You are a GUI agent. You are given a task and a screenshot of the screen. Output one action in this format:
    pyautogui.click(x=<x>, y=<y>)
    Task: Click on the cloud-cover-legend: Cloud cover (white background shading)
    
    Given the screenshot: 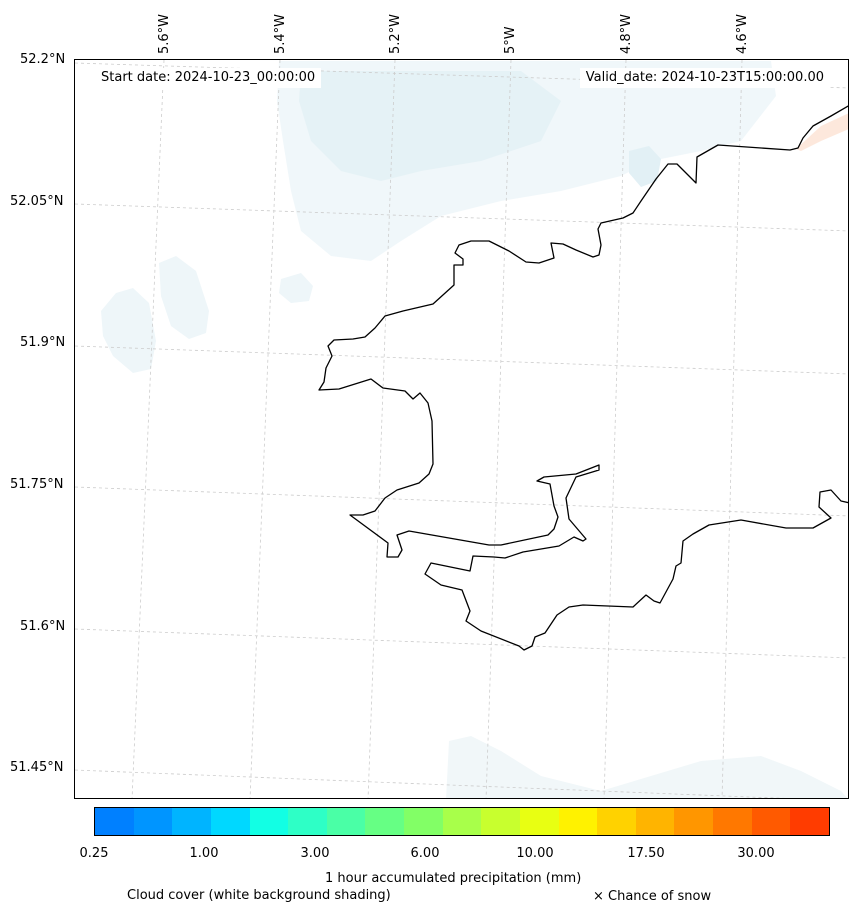 What is the action you would take?
    pyautogui.click(x=259, y=895)
    